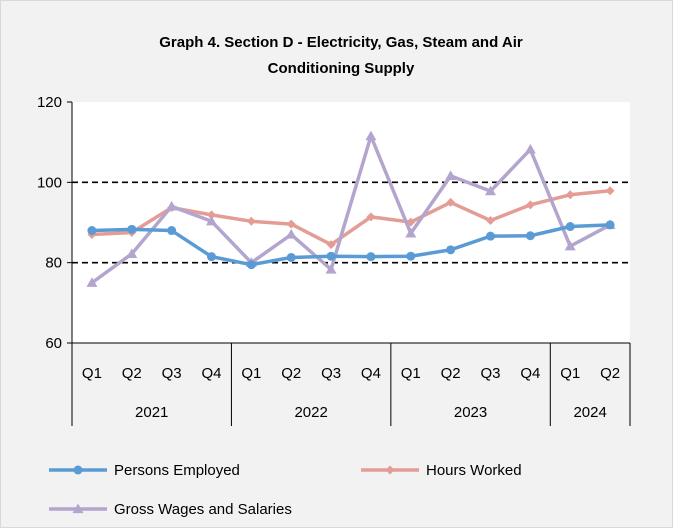 The image size is (673, 529). What do you see at coordinates (53, 263) in the screenshot?
I see `y-tick-label: 80` at bounding box center [53, 263].